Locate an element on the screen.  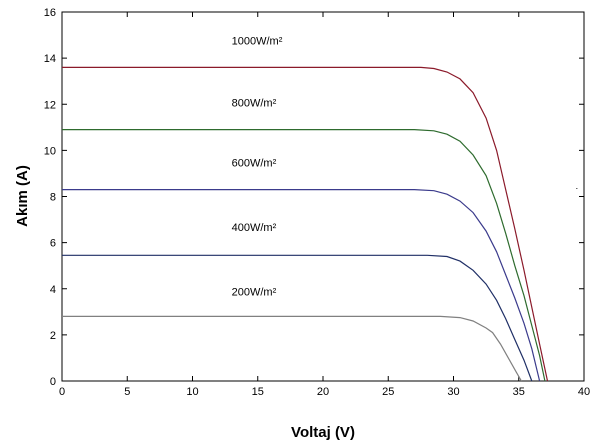
x-tick-label: 25 is located at coordinates (388, 392).